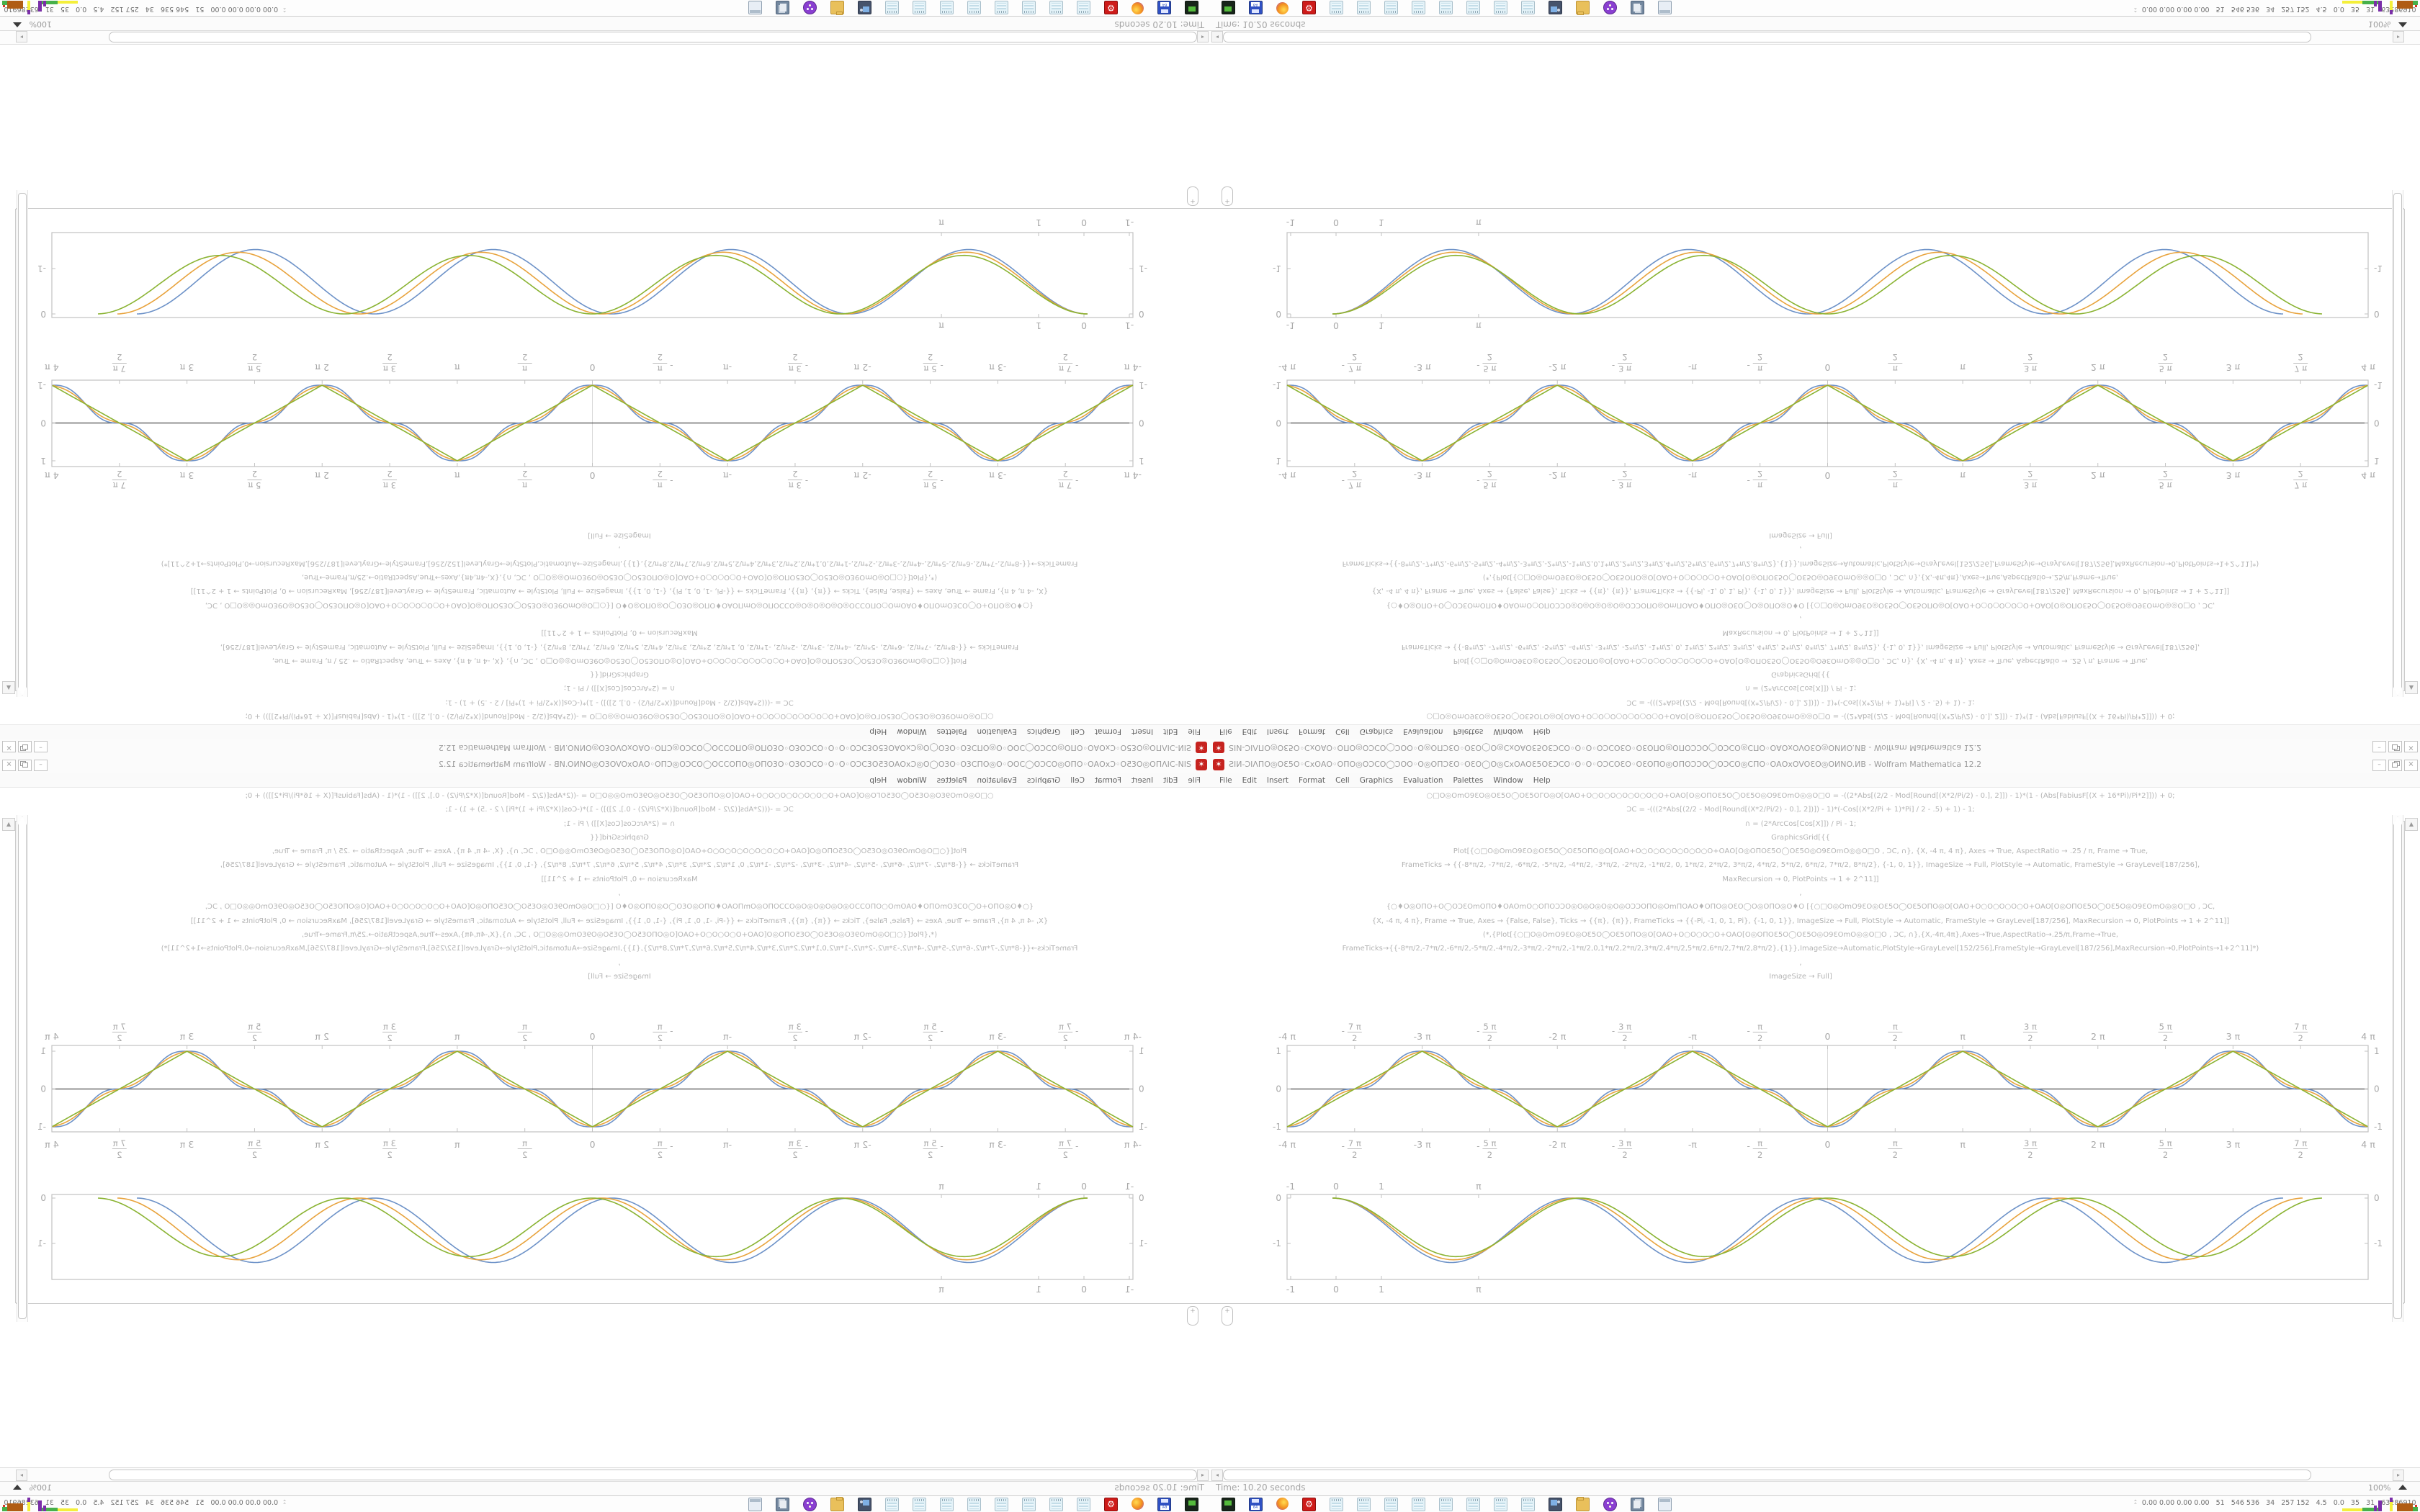 The width and height of the screenshot is (2420, 1512). I want to click on window-icon, so click(1665, 1504).